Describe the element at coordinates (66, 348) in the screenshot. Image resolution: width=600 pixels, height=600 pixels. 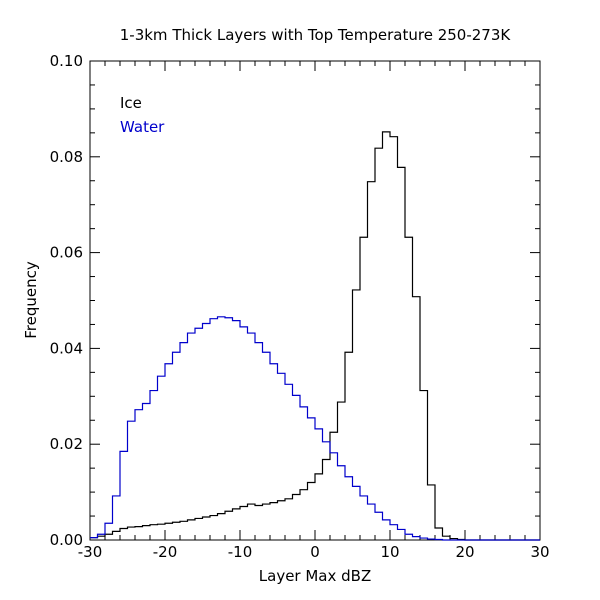
I see `y-tick-label: 0.04` at that location.